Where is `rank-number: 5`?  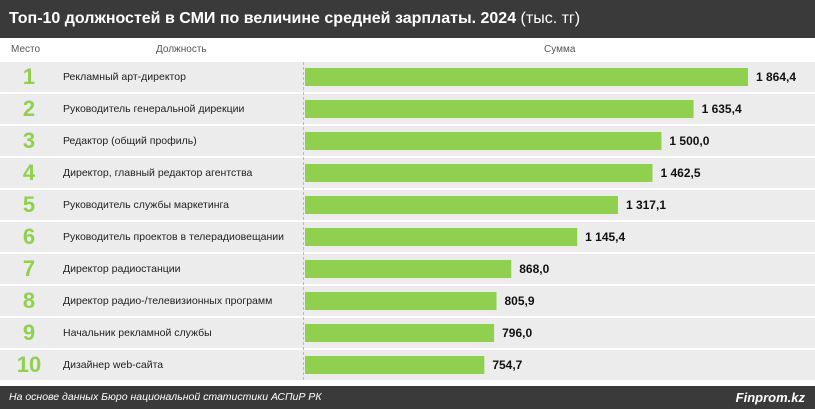
rank-number: 5 is located at coordinates (29, 204).